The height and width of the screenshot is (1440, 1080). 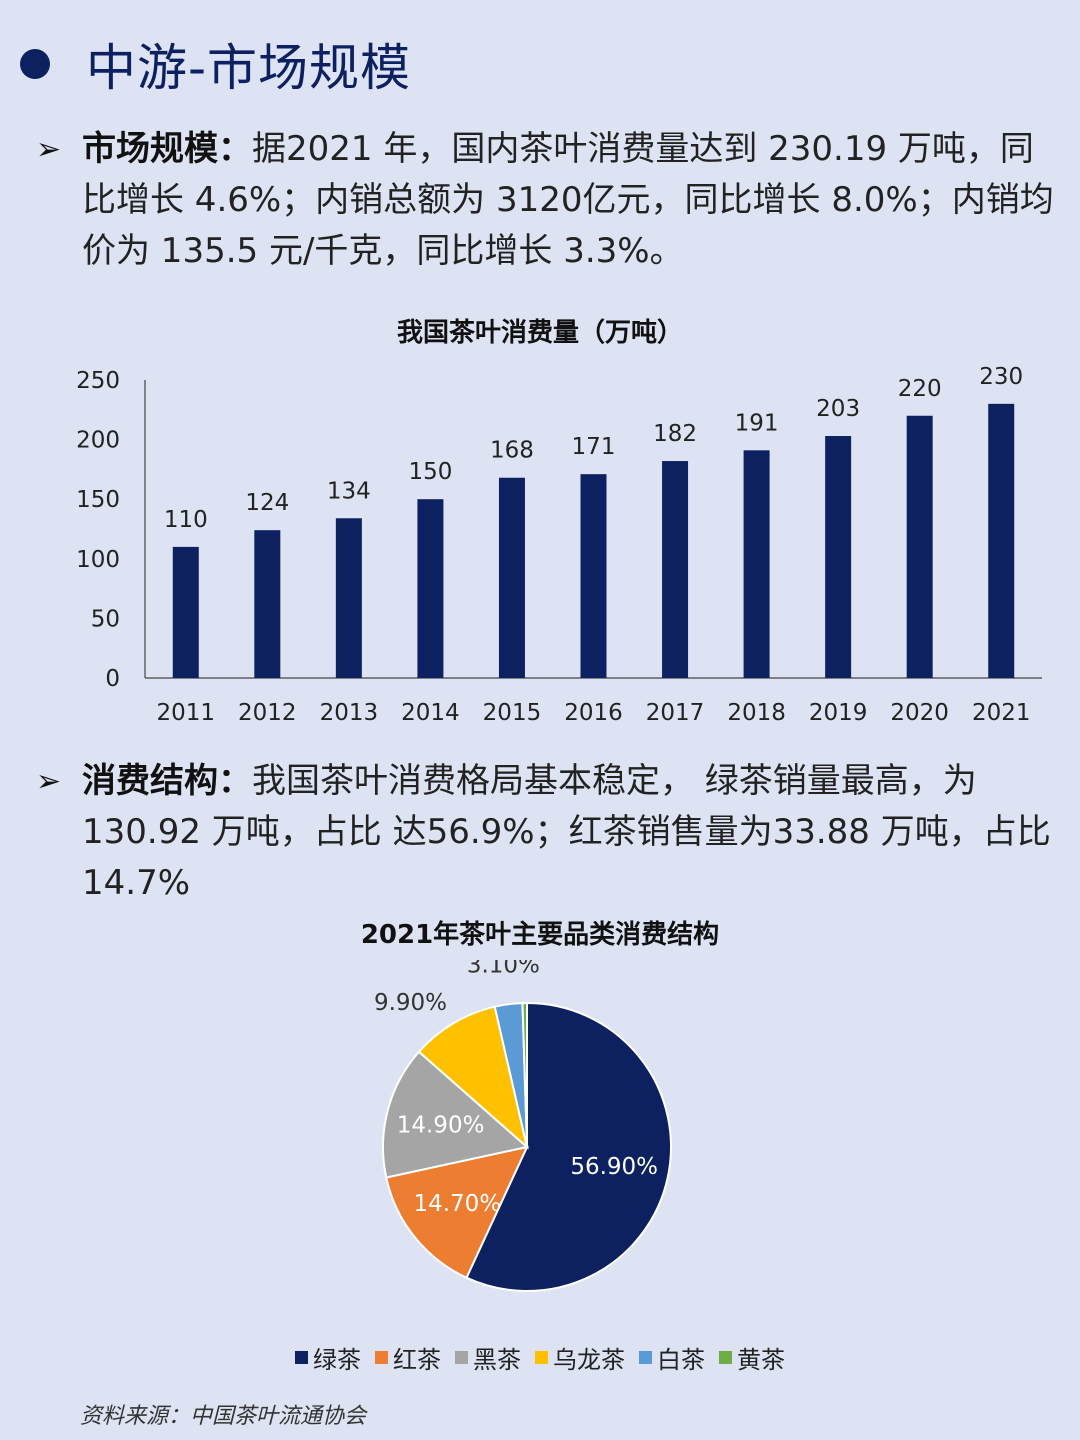 What do you see at coordinates (1001, 377) in the screenshot?
I see `bar-data-label: 230` at bounding box center [1001, 377].